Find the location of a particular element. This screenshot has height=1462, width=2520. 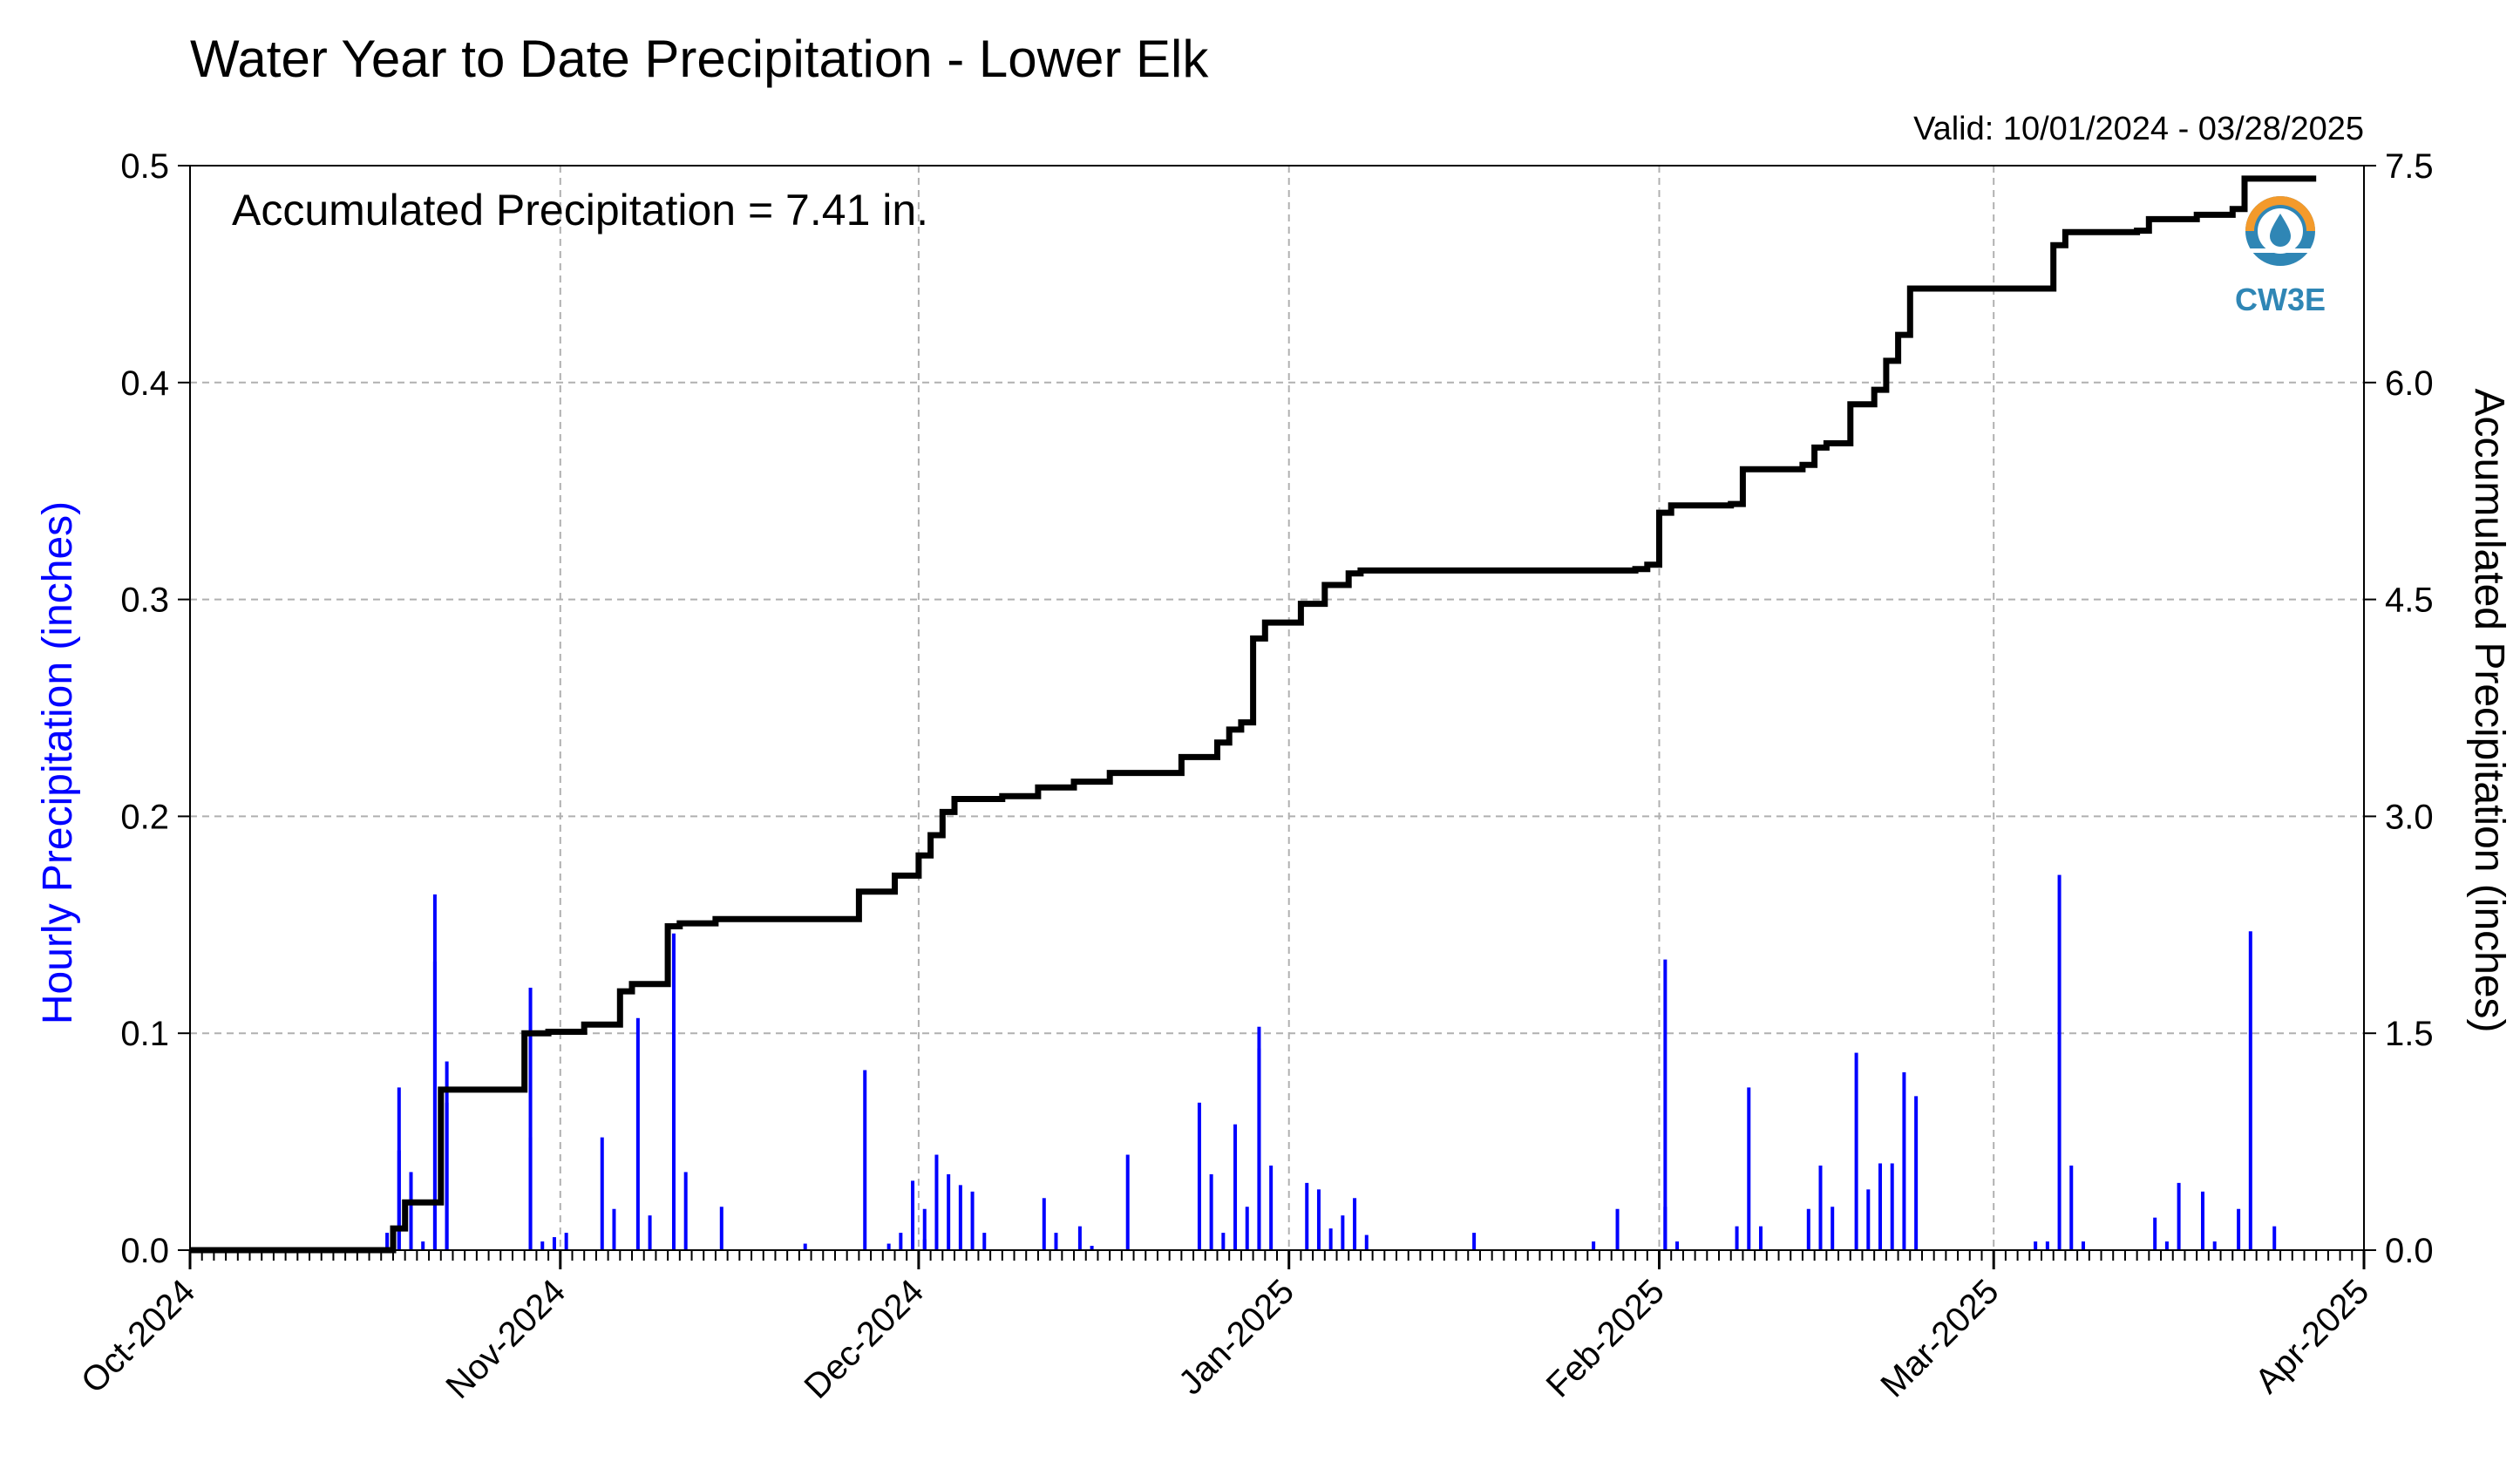

cw3e-logo: CW3E is located at coordinates (2280, 256).